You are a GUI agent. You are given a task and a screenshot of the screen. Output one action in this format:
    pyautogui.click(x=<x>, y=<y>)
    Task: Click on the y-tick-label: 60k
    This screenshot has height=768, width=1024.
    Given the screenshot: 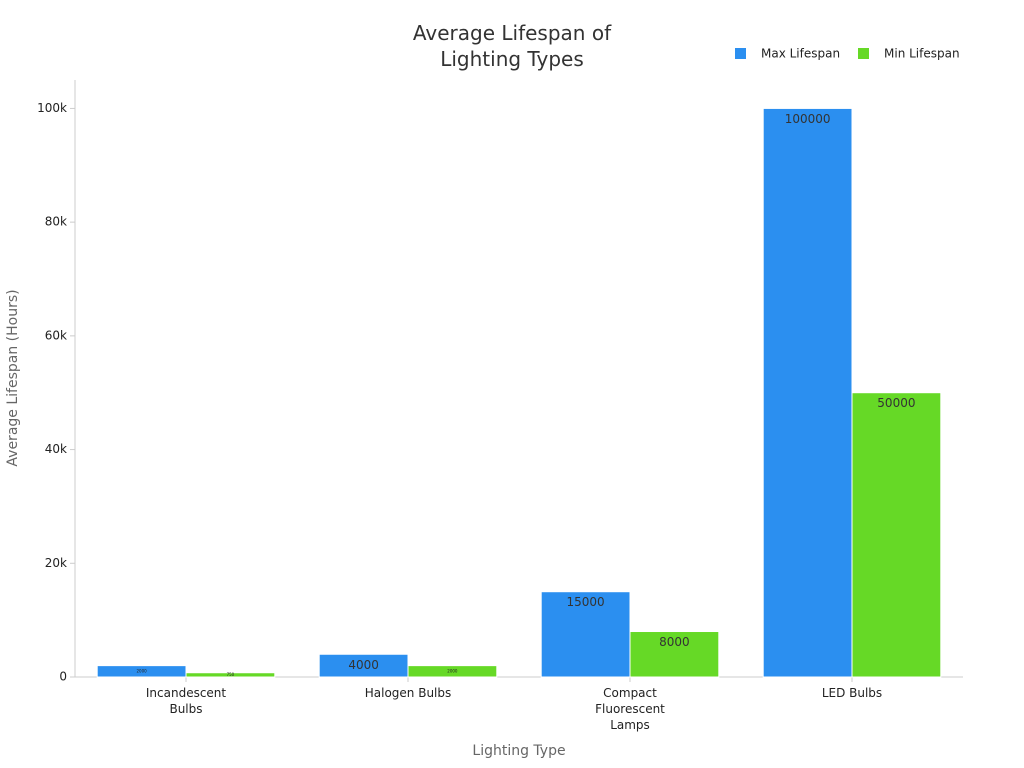 What is the action you would take?
    pyautogui.click(x=56, y=335)
    